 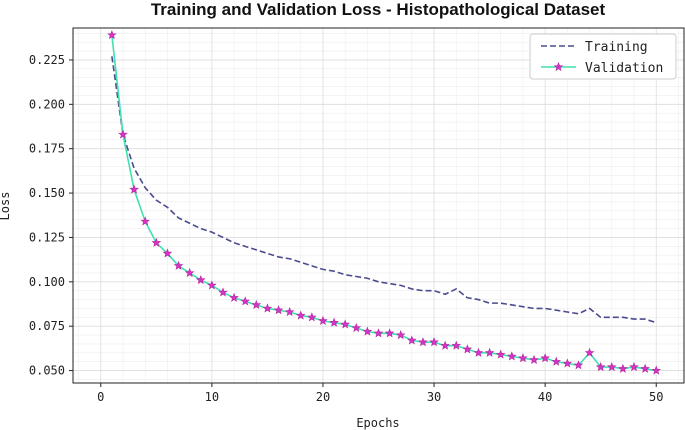 I want to click on legend-validation-marker, so click(x=558, y=66).